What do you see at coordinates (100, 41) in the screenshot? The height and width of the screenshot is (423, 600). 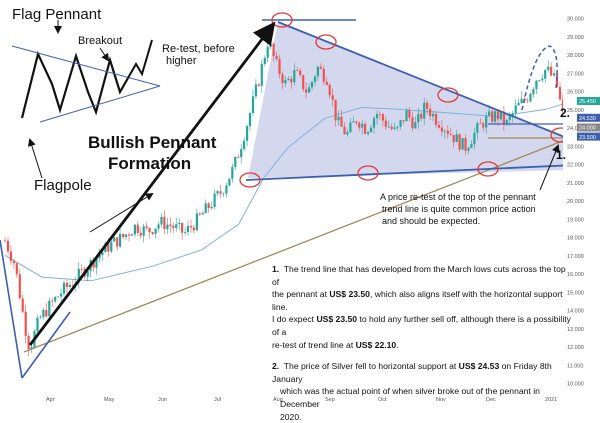 I see `breakout-label: Breakout` at bounding box center [100, 41].